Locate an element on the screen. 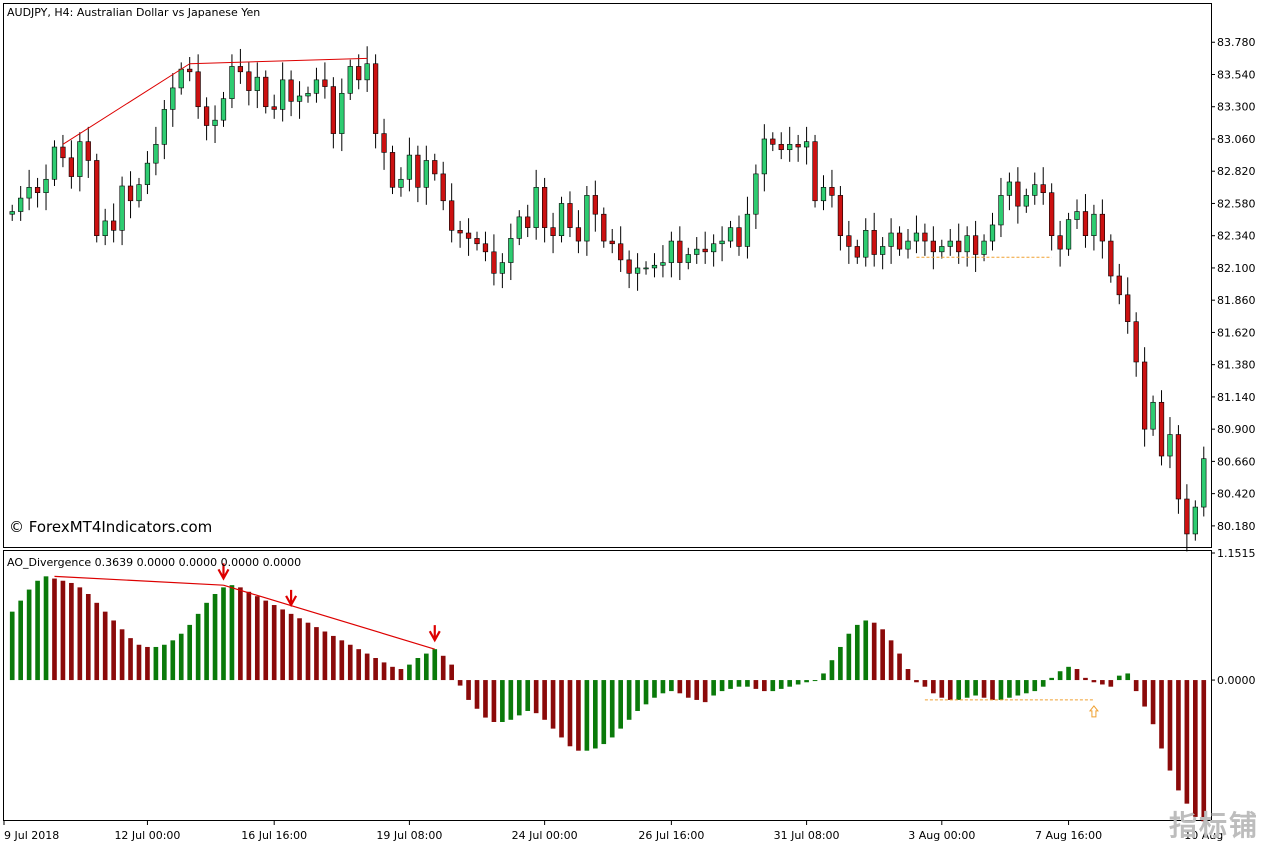 This screenshot has height=848, width=1275. price-tick-label: 81.380 is located at coordinates (1236, 365).